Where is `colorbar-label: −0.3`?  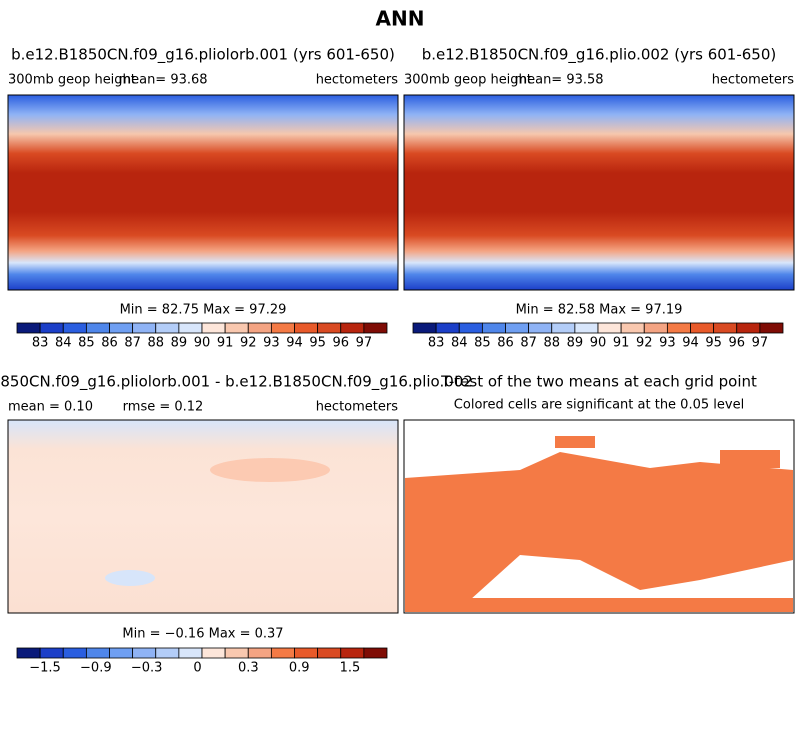
colorbar-label: −0.3 is located at coordinates (147, 668).